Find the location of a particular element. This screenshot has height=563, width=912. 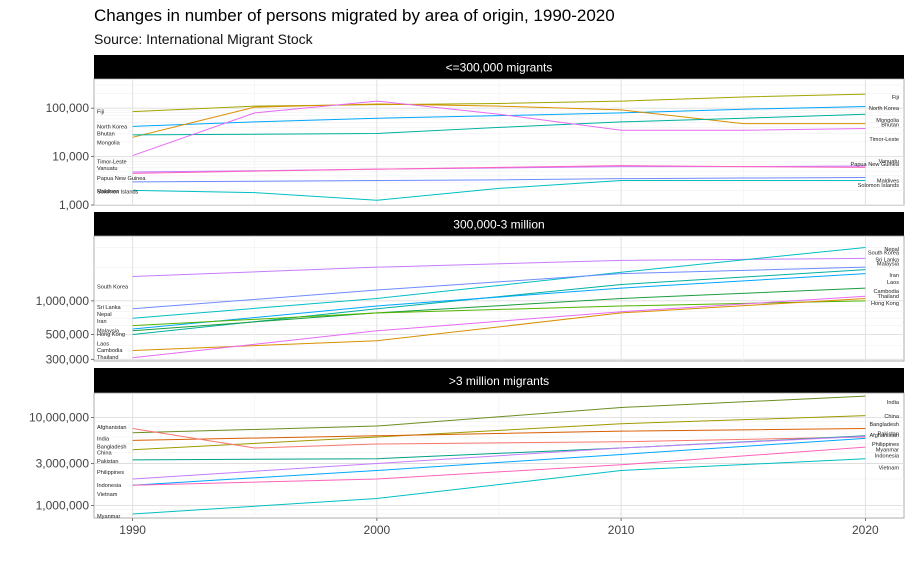

series-label-right: North Korea is located at coordinates (884, 109).